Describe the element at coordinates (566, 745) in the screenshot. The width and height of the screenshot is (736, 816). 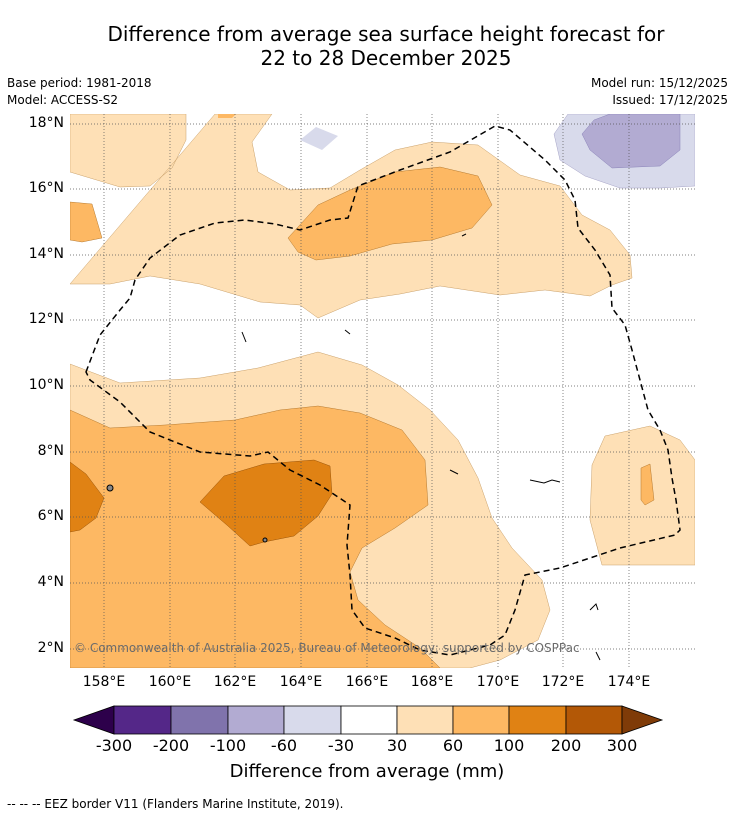
I see `colorbar-label-9: 200` at that location.